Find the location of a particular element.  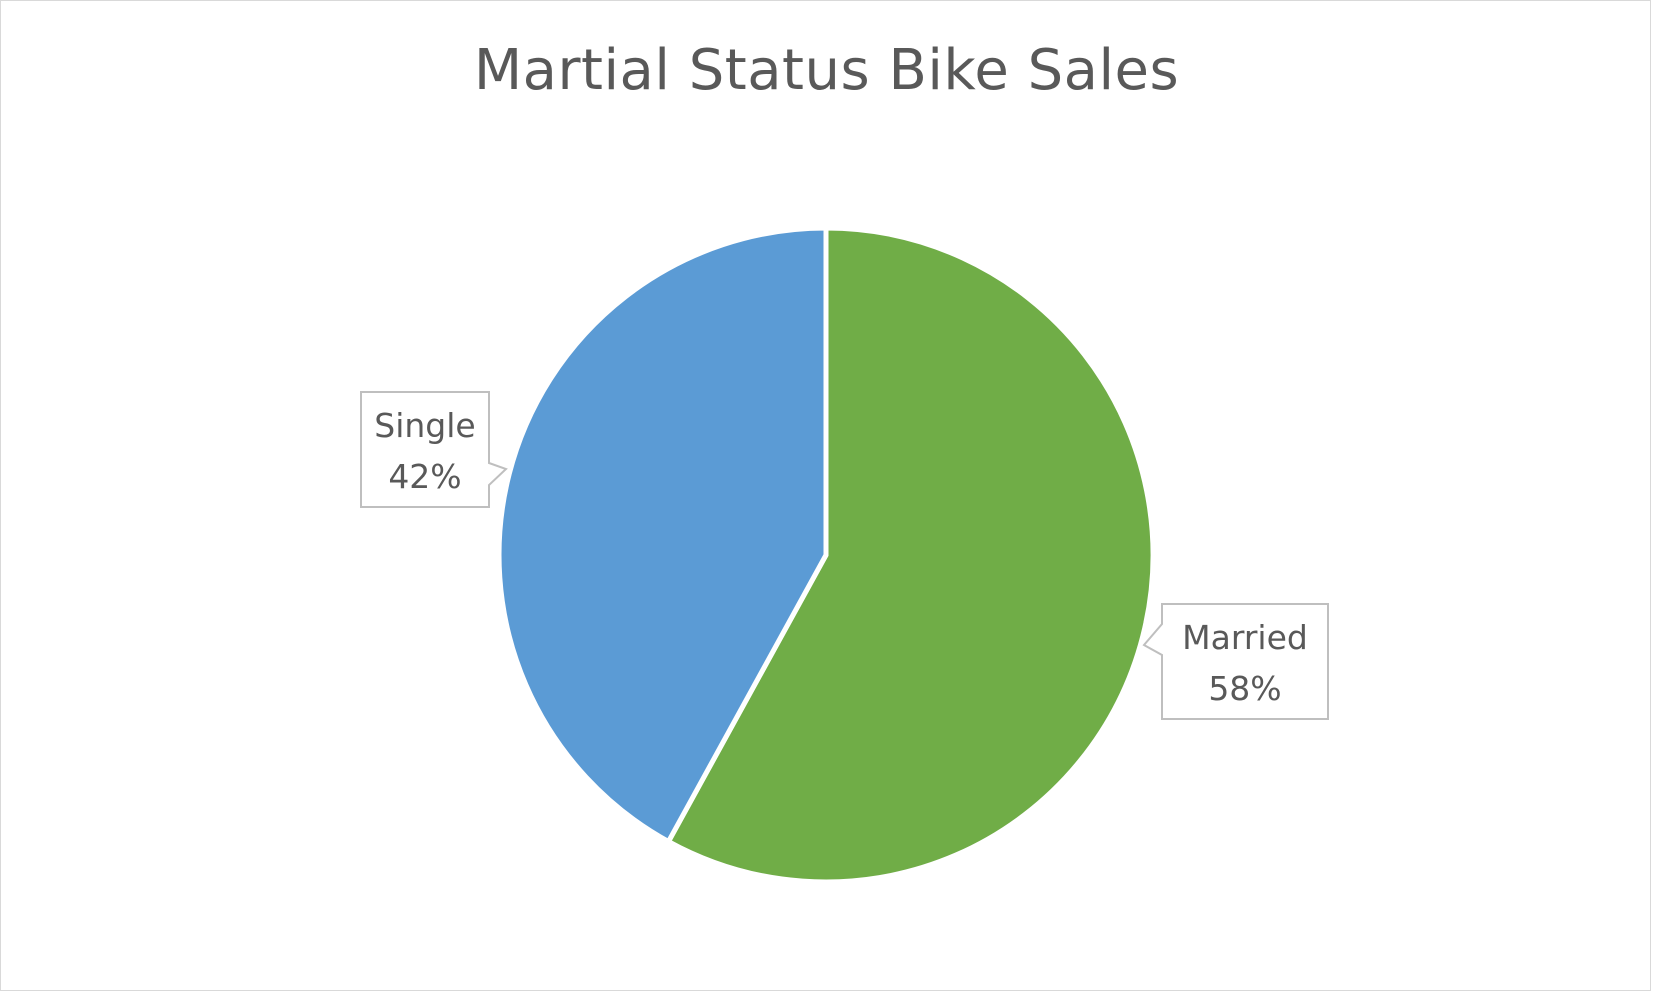

data-label-value: 42% is located at coordinates (424, 476).